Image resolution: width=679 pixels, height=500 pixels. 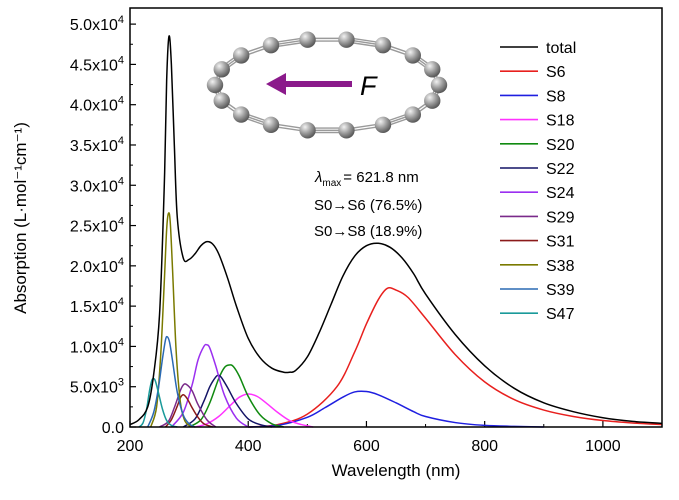 What do you see at coordinates (560, 314) in the screenshot?
I see `legend-label-s47: S47` at bounding box center [560, 314].